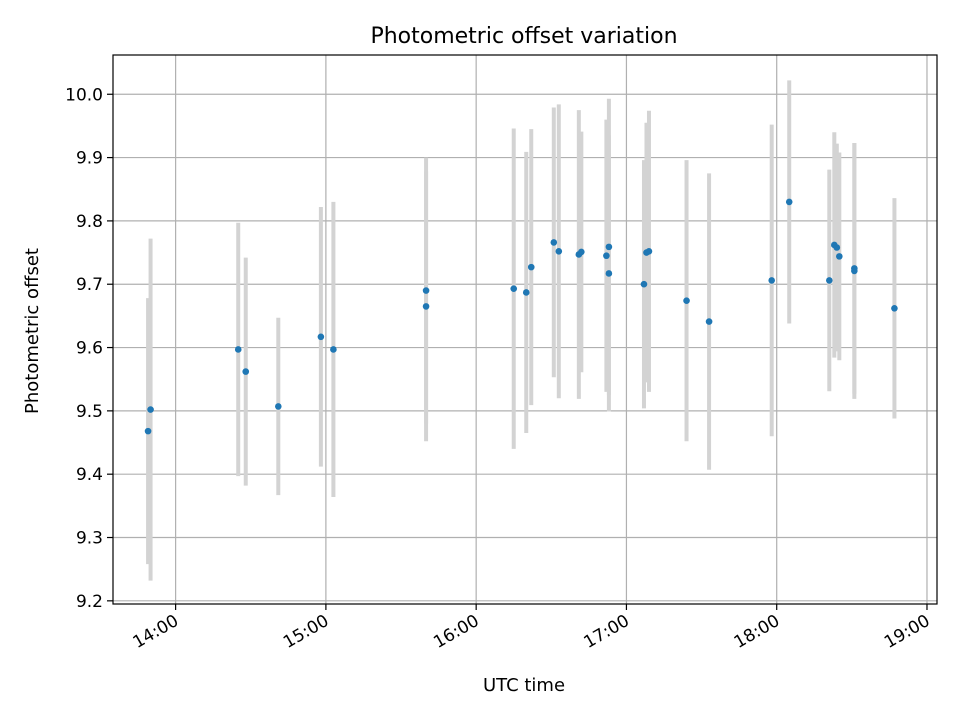 This screenshot has height=720, width=960. I want to click on y-tick-label: 10.0, so click(84, 95).